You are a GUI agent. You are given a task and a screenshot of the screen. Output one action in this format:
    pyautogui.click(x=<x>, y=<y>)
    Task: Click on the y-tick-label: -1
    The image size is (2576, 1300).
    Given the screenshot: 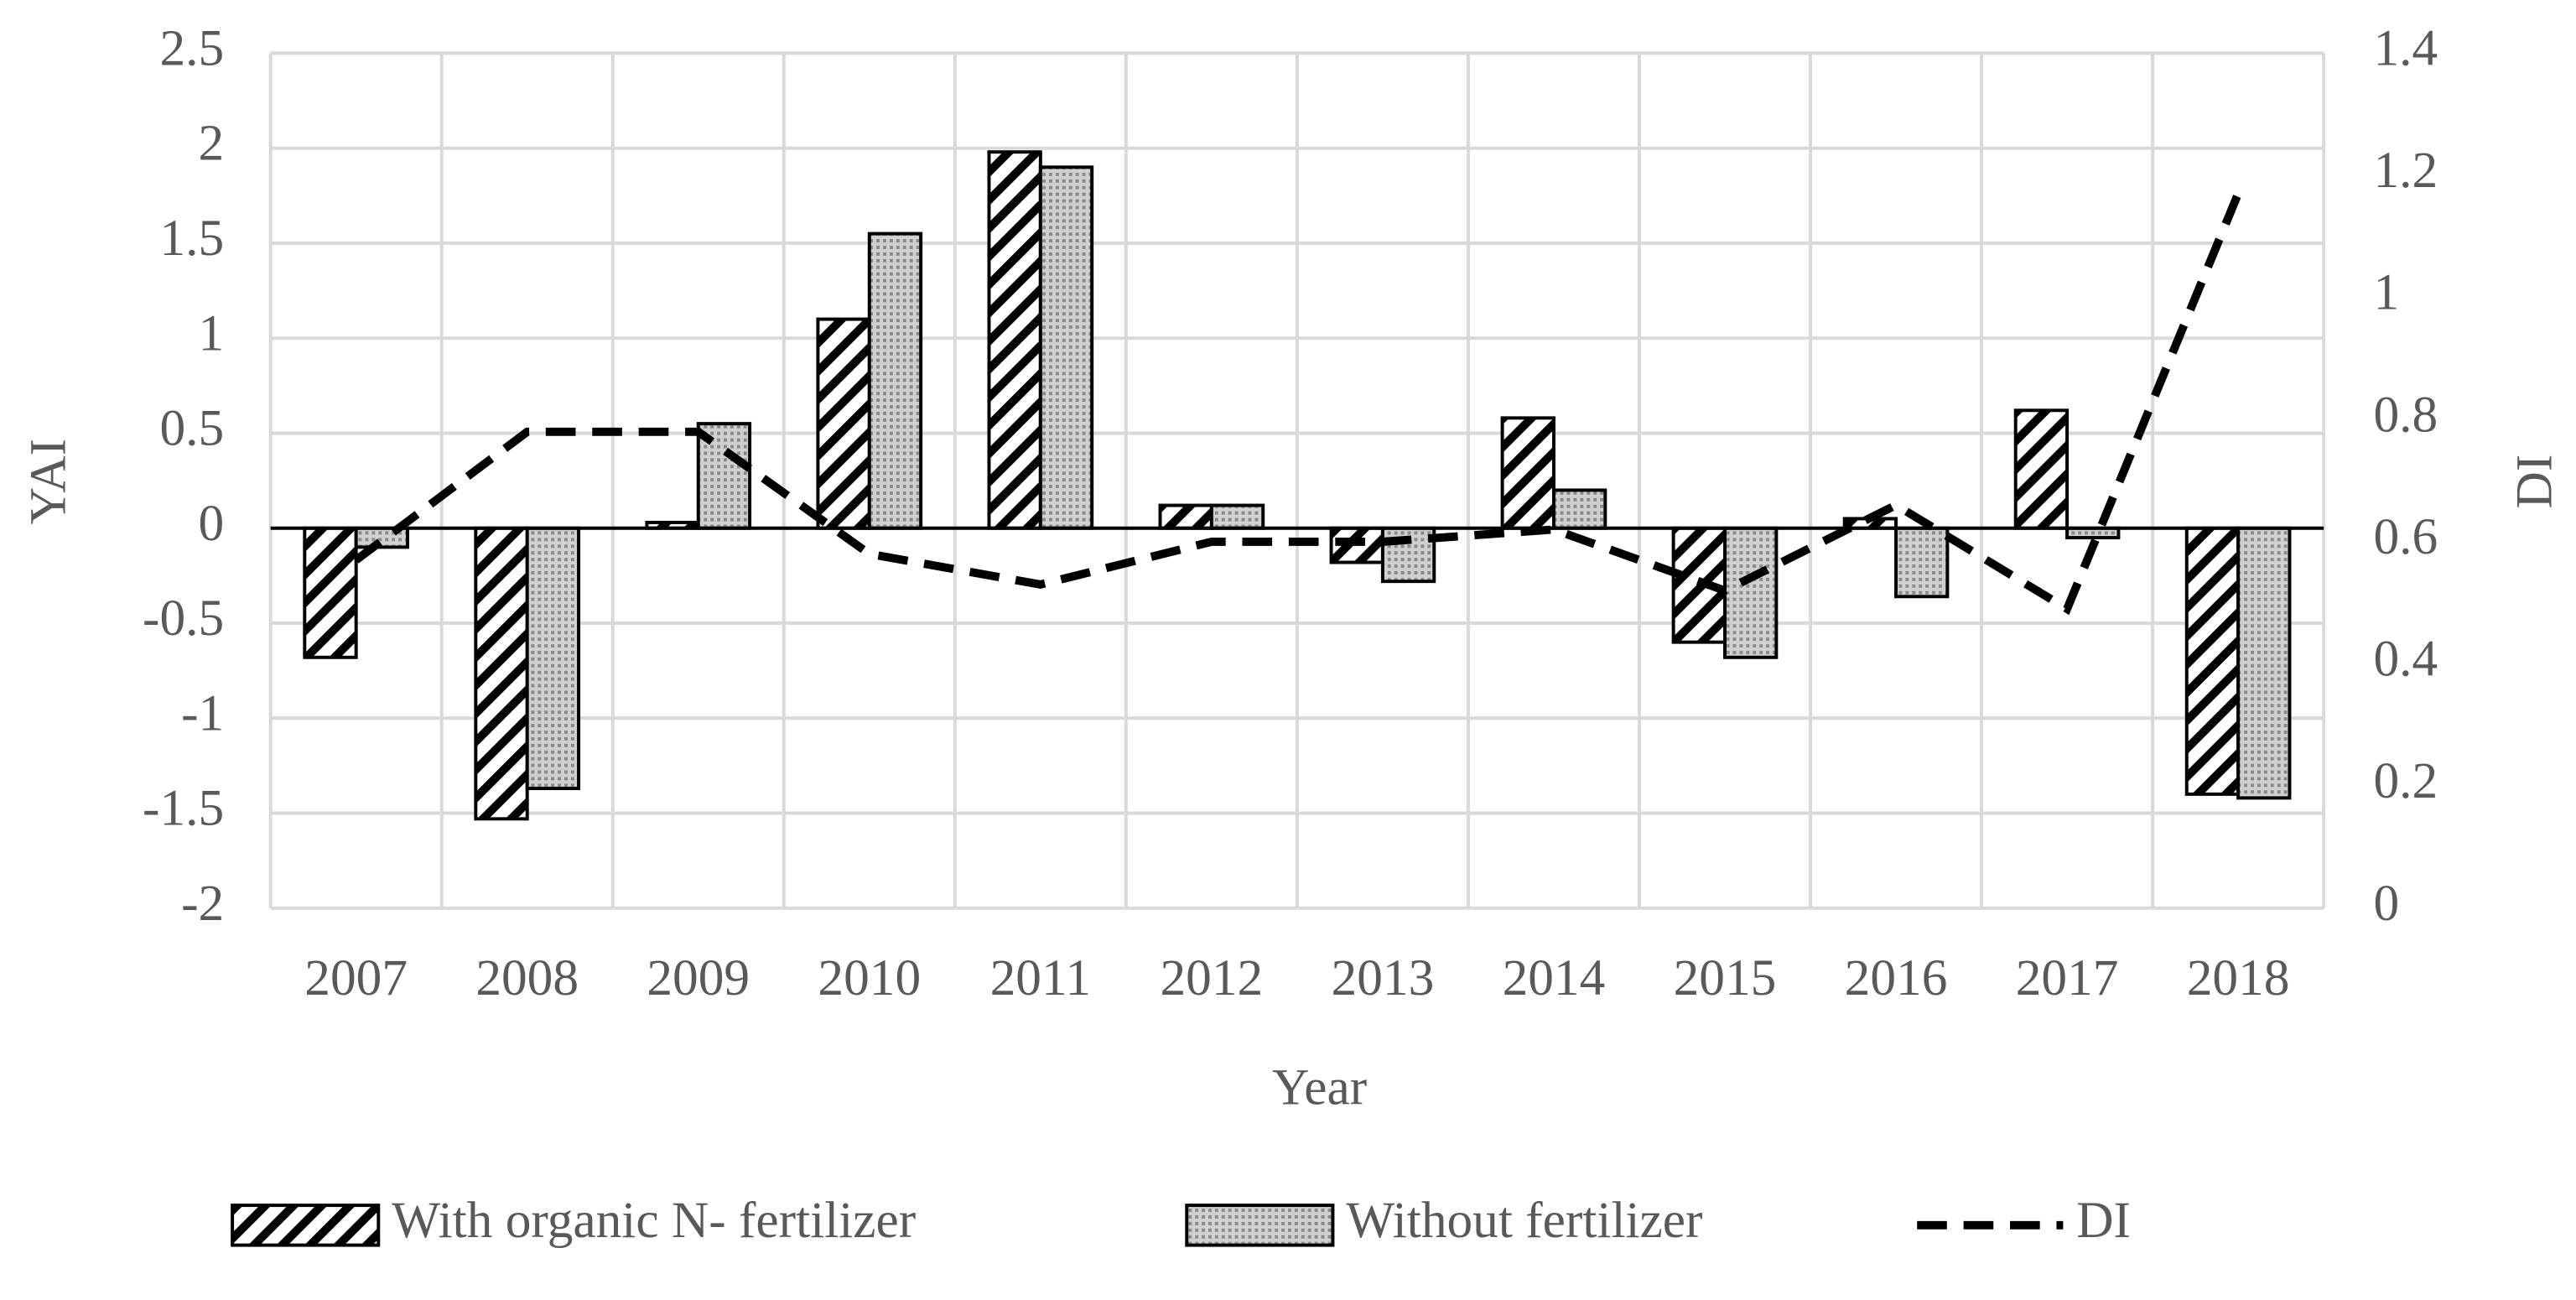 What is the action you would take?
    pyautogui.click(x=202, y=712)
    